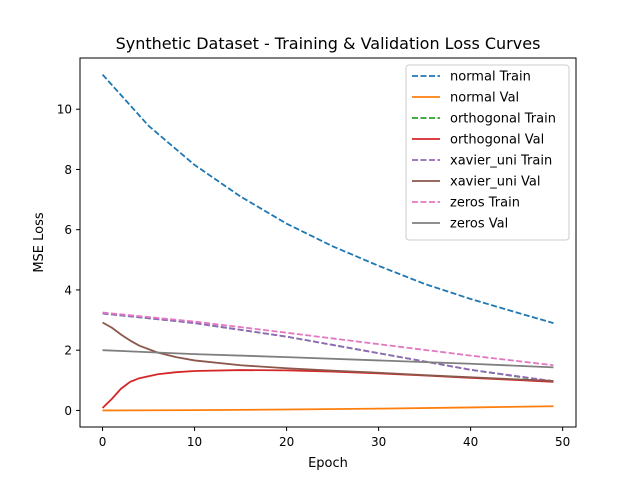 This screenshot has width=640, height=480. I want to click on x-tick-label: 40, so click(470, 442).